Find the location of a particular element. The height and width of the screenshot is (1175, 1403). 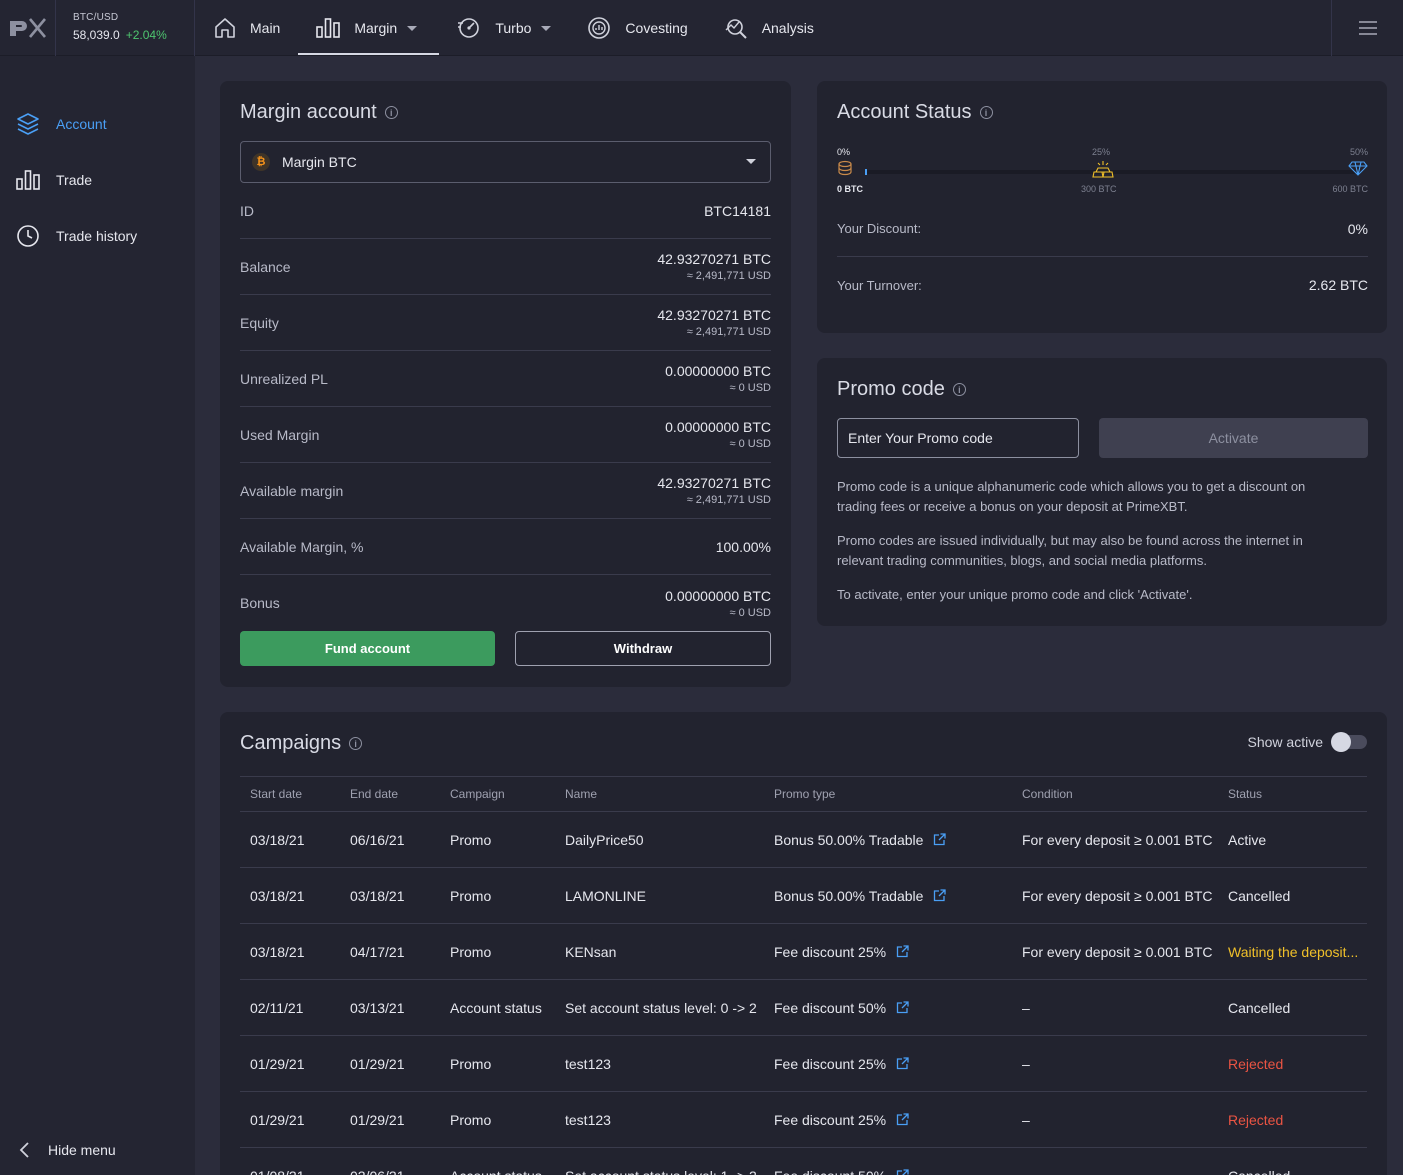

column-header: Start date is located at coordinates (276, 794).